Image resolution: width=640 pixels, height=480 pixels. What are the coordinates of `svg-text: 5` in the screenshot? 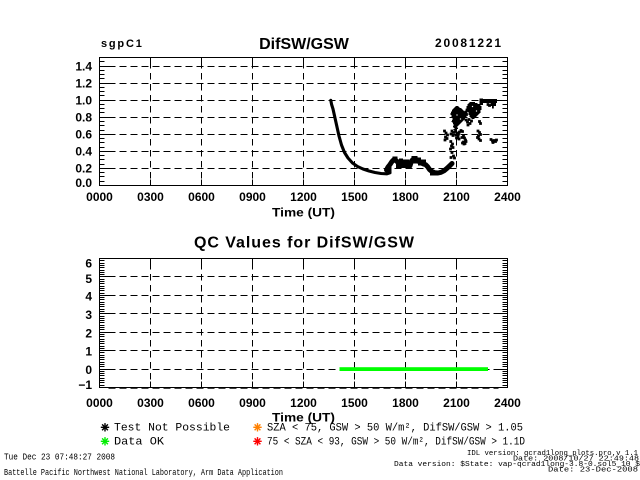 It's located at (88, 279).